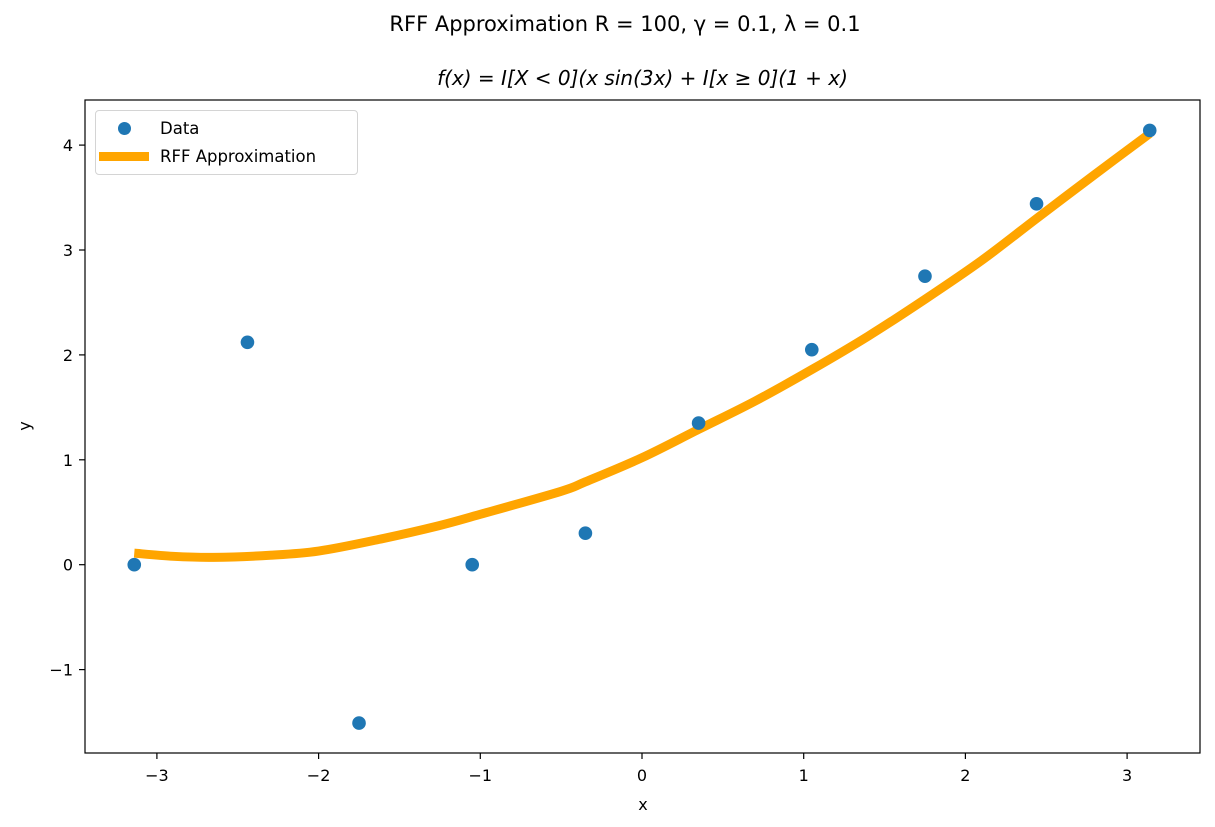 This screenshot has width=1215, height=827. I want to click on x-tick-label: 2, so click(965, 775).